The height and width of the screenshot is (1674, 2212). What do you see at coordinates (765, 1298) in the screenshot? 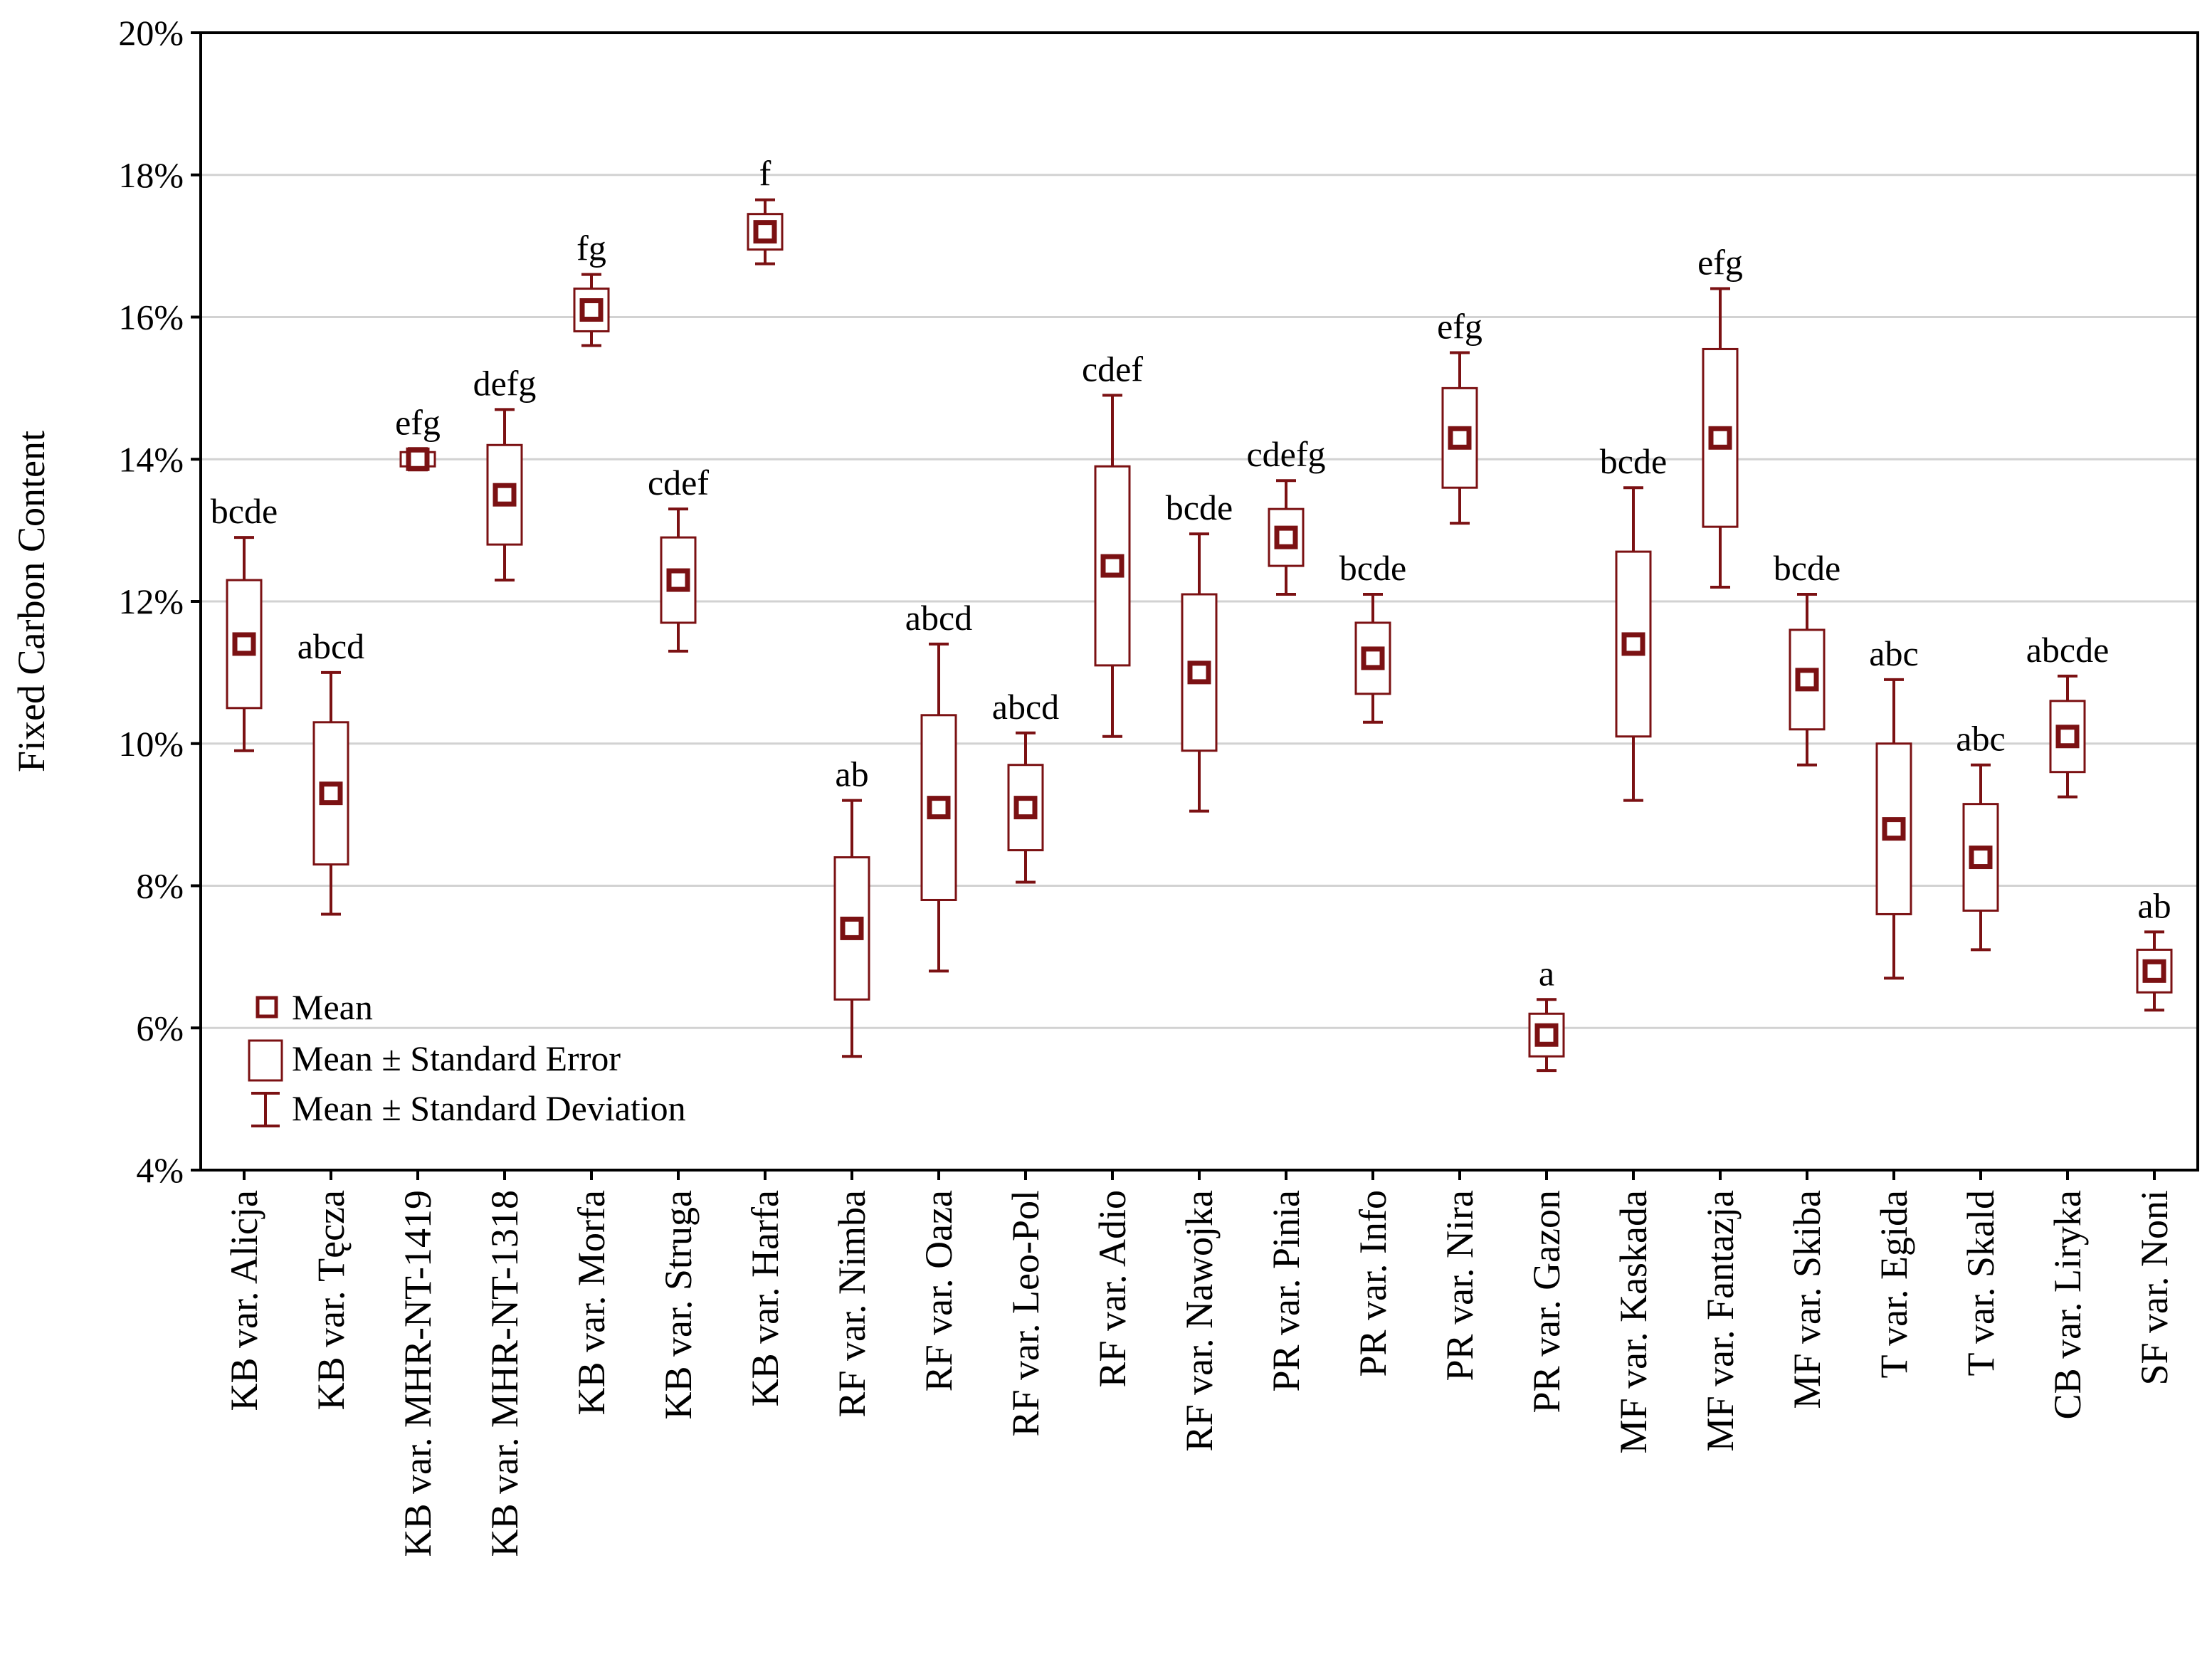
I see `x-tick-label: KB var. Harfa` at bounding box center [765, 1298].